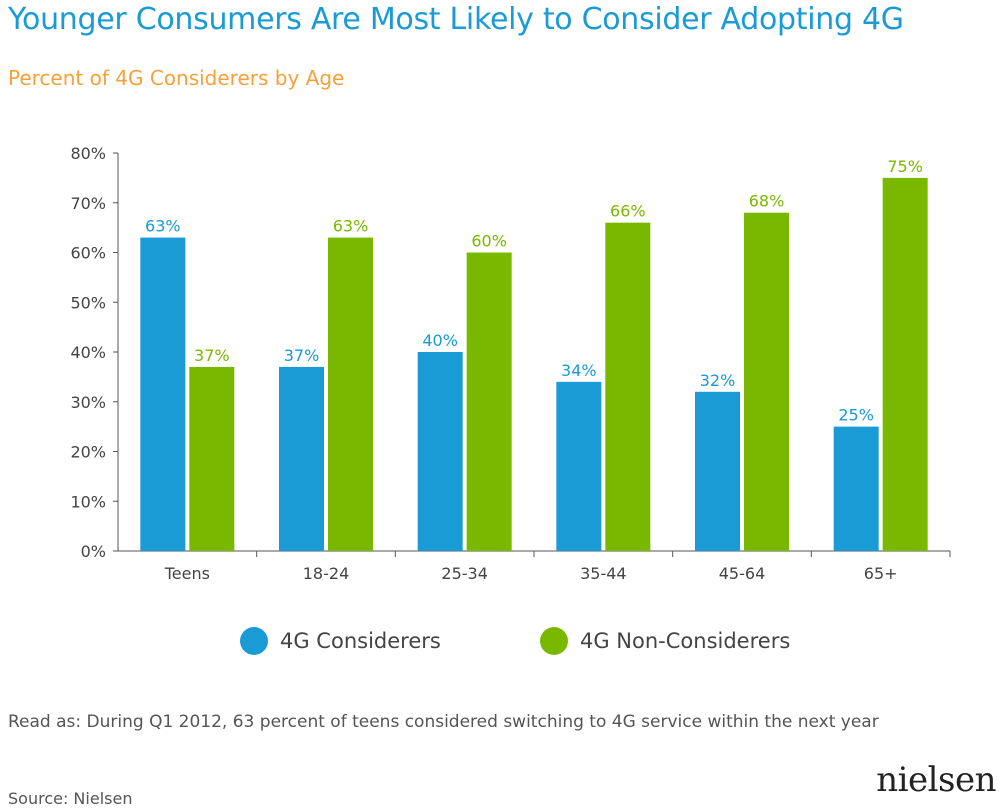 The height and width of the screenshot is (812, 1000). Describe the element at coordinates (718, 380) in the screenshot. I see `data-label-considerers: 32%` at that location.